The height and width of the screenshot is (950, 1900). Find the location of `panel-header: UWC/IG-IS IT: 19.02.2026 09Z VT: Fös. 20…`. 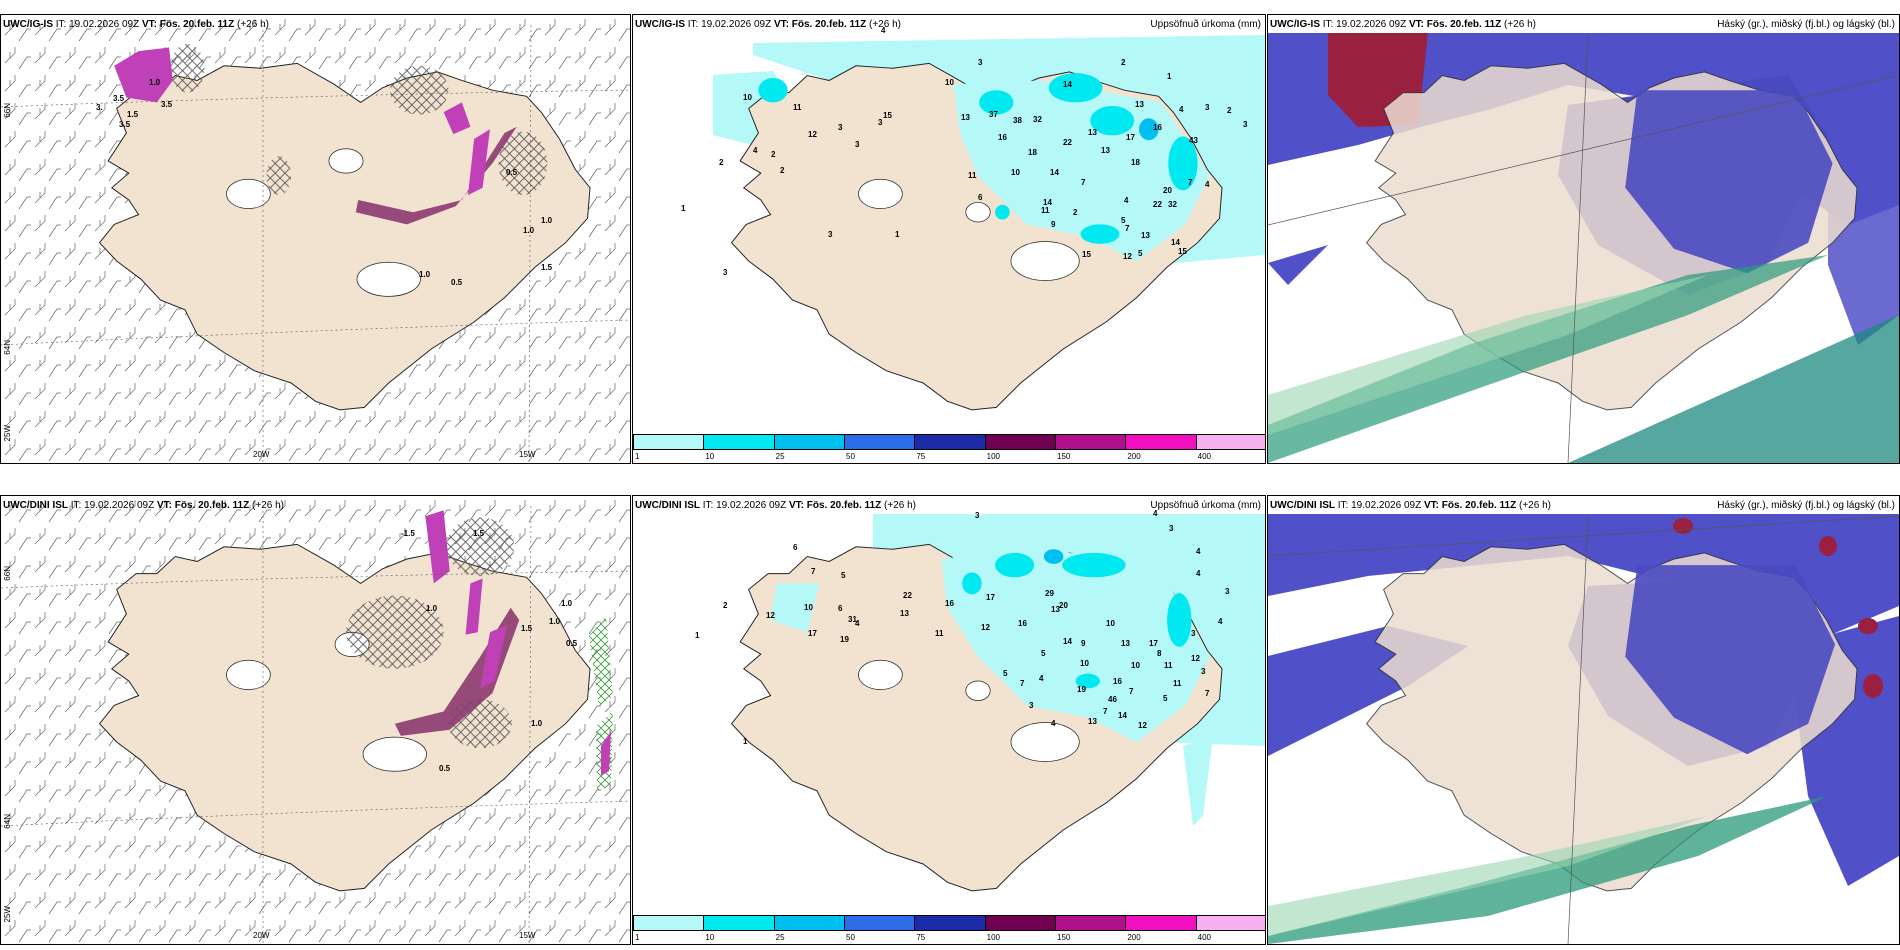

panel-header: UWC/IG-IS IT: 19.02.2026 09Z VT: Fös. 20… is located at coordinates (768, 24).